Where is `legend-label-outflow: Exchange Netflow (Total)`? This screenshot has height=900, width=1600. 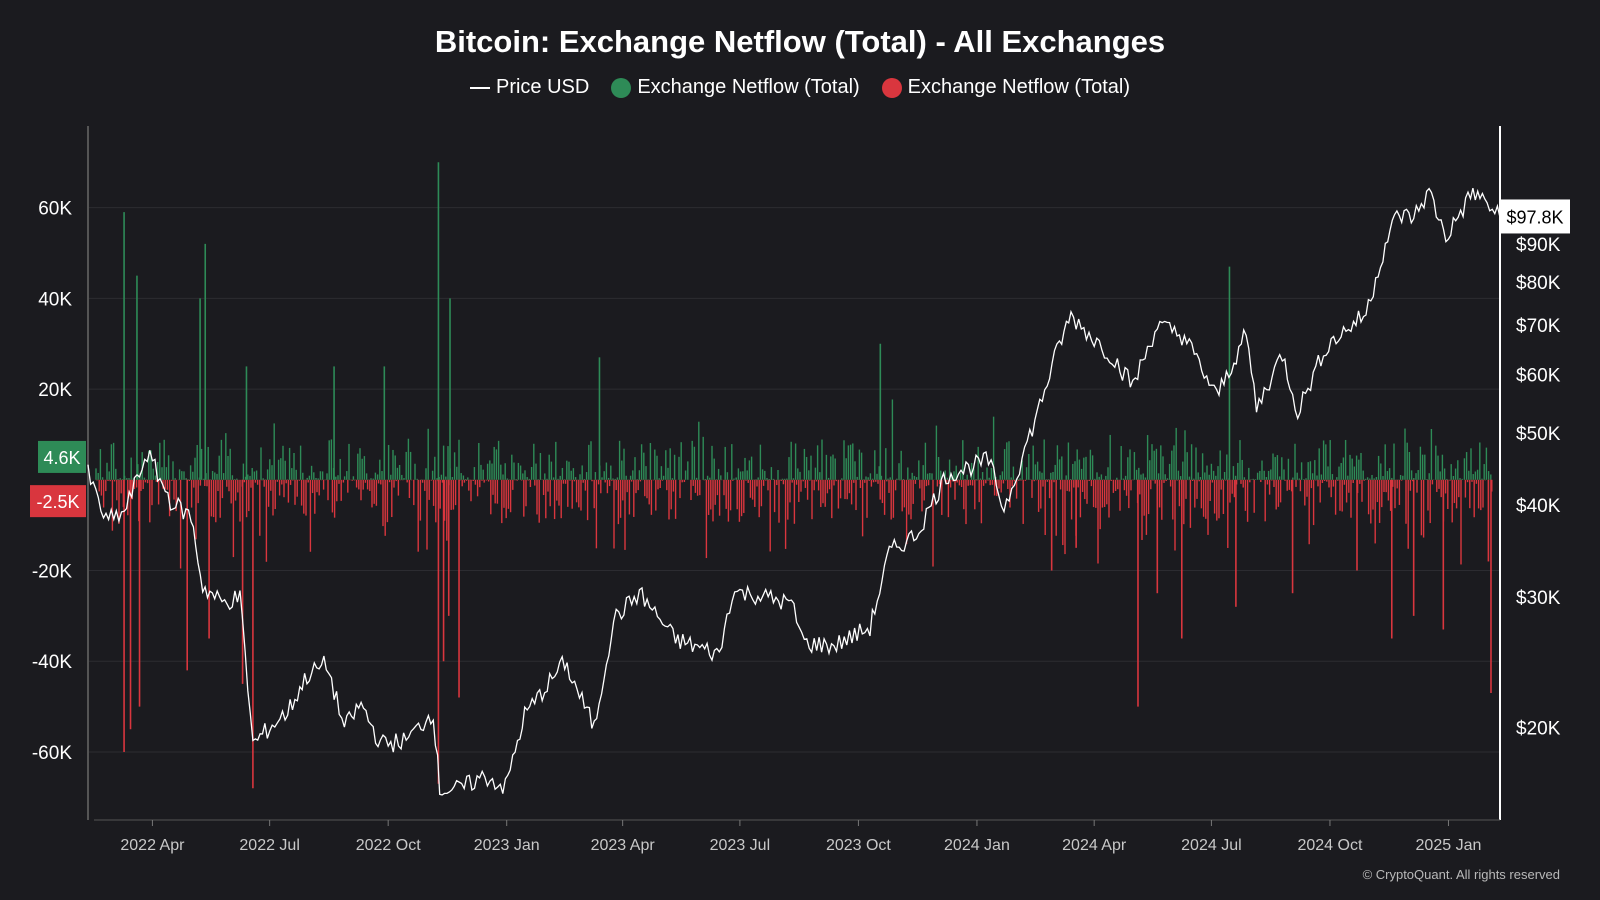
legend-label-outflow: Exchange Netflow (Total) is located at coordinates (1018, 87).